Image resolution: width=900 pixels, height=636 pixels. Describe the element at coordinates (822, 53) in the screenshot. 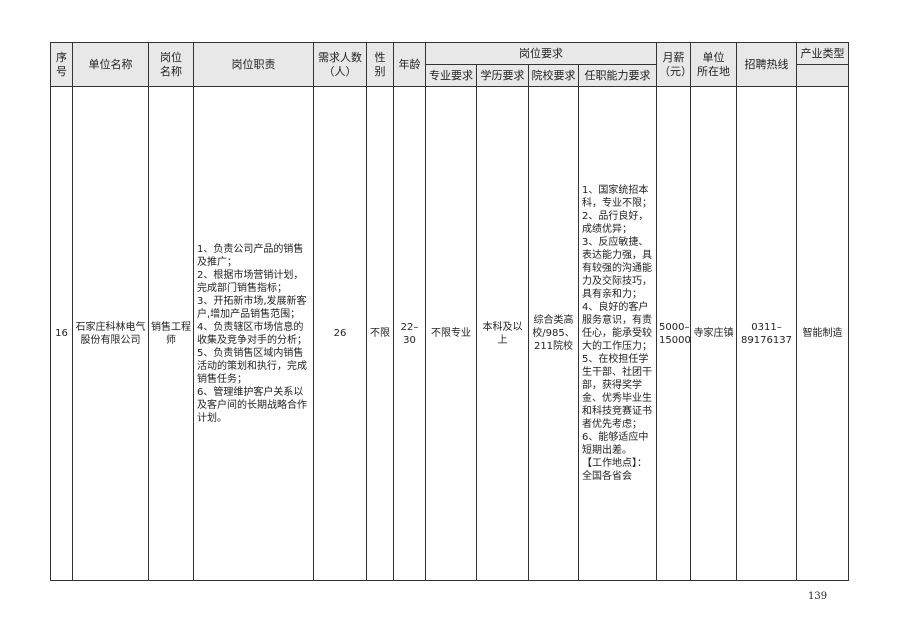

I see `header-industry: 产业类型` at that location.